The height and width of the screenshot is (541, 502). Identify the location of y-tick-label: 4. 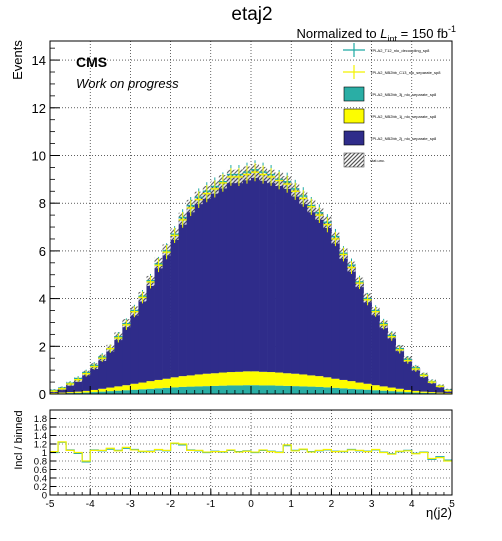
(42, 299).